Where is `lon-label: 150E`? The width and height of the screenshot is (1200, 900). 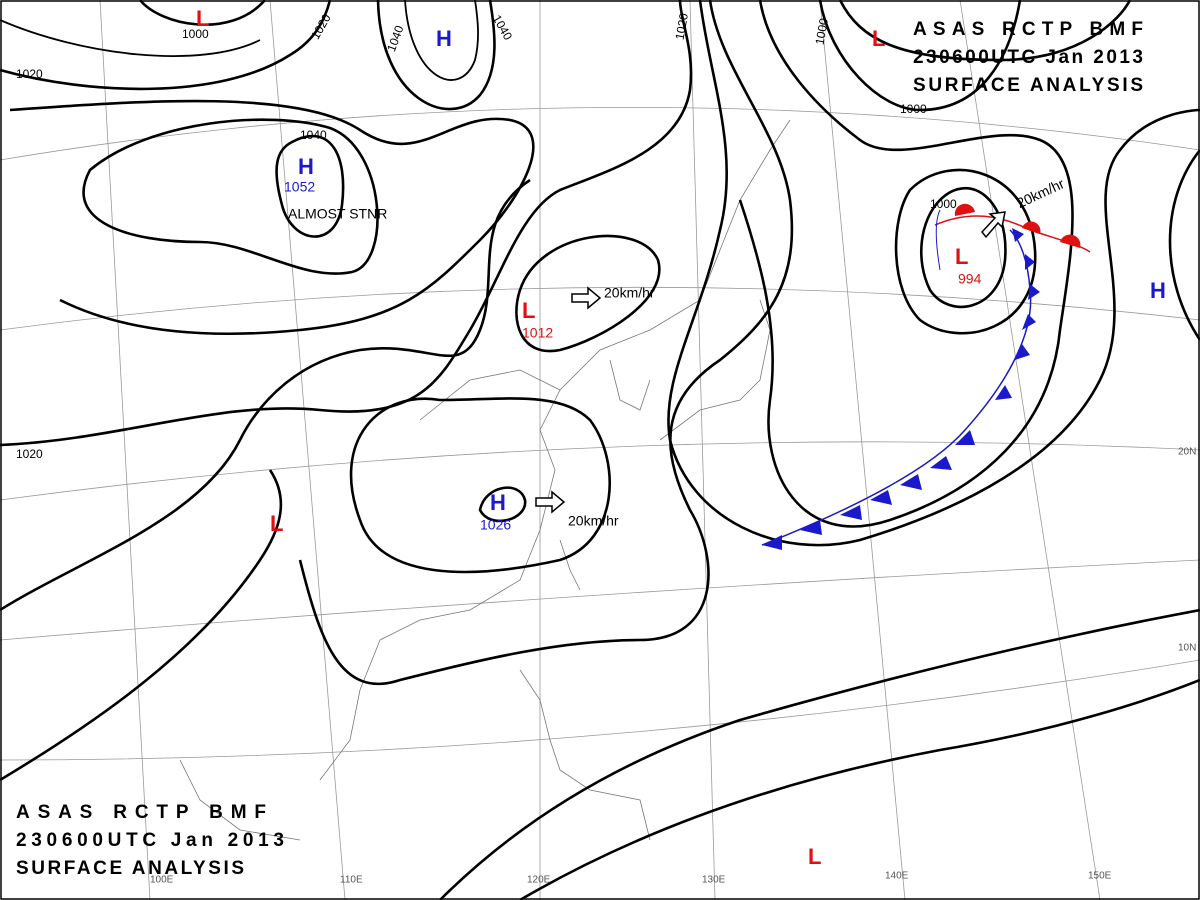
lon-label: 150E is located at coordinates (1100, 876).